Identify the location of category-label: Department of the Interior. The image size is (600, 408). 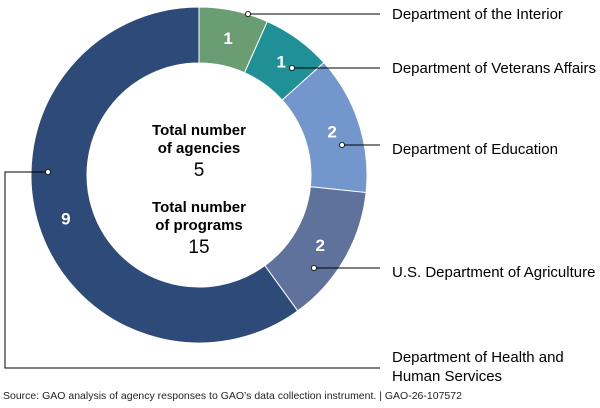
(477, 14).